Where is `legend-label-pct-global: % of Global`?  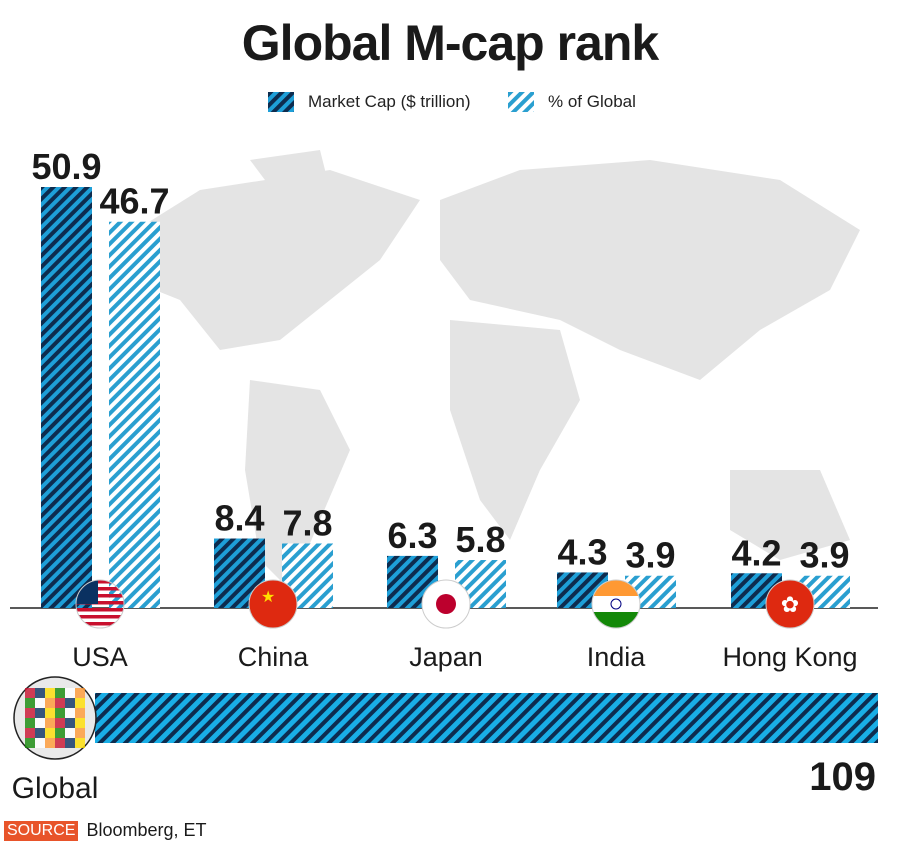
legend-label-pct-global: % of Global is located at coordinates (592, 101).